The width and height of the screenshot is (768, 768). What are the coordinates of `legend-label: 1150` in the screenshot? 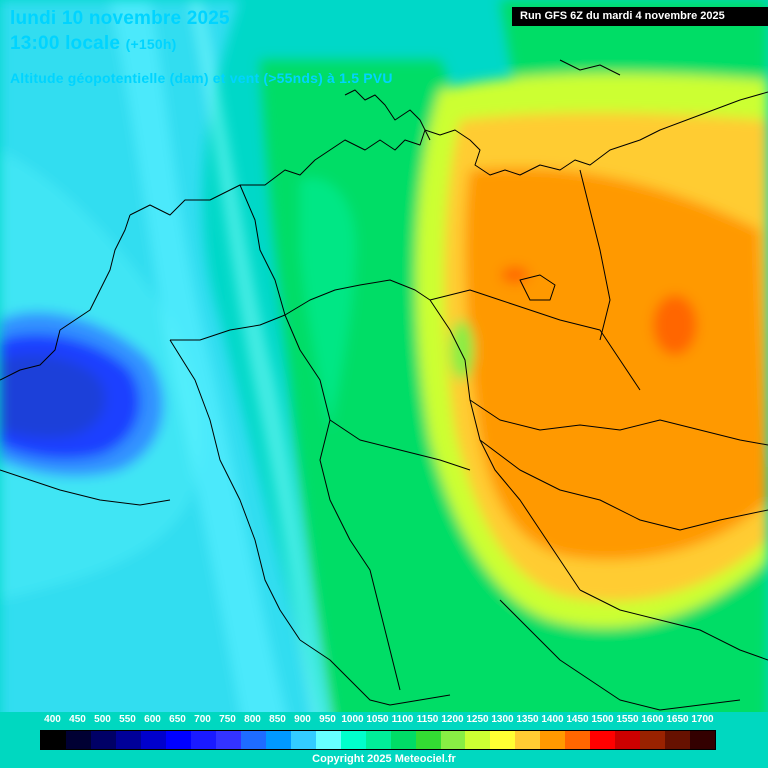 It's located at (427, 719).